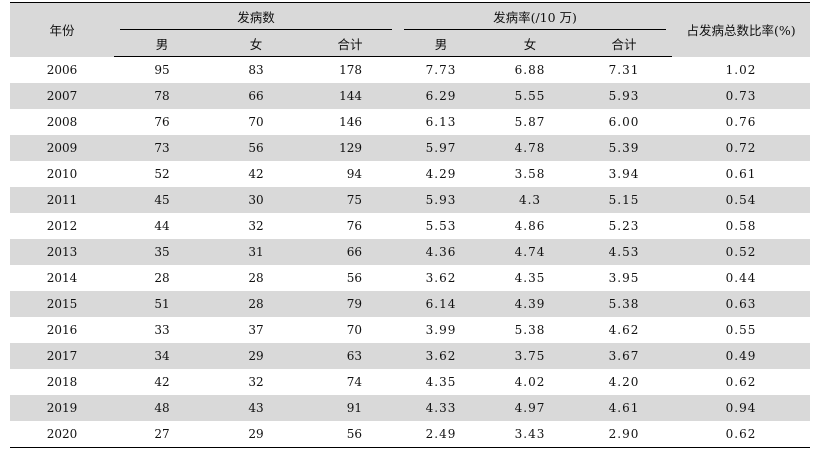 This screenshot has height=461, width=818. Describe the element at coordinates (162, 330) in the screenshot. I see `cell-cases-male: 33` at that location.